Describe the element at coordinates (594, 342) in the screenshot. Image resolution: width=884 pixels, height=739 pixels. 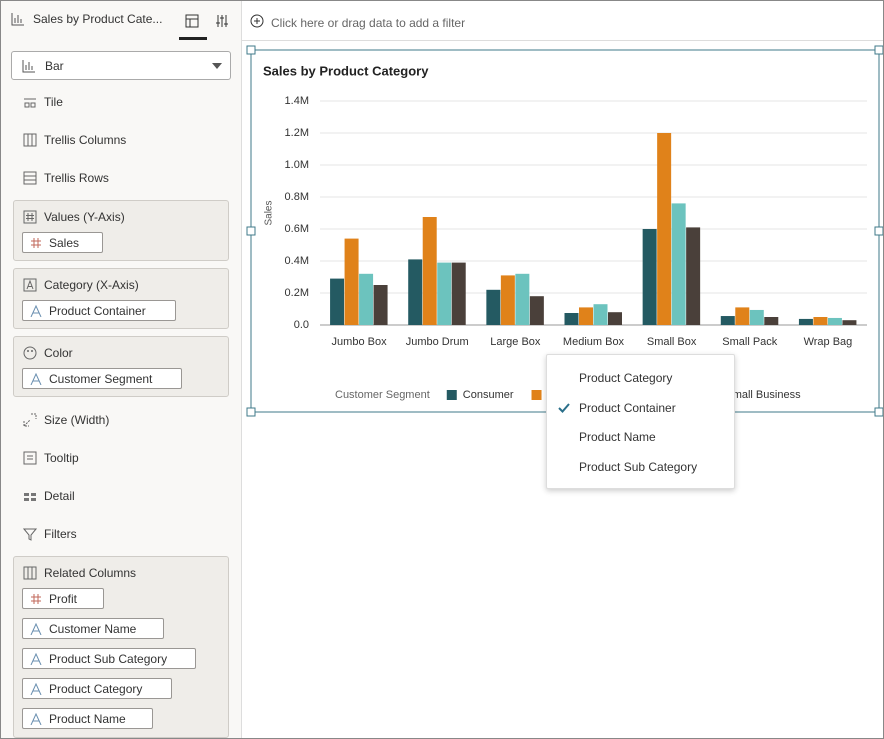
I see `x-tick-label: Medium Box` at that location.